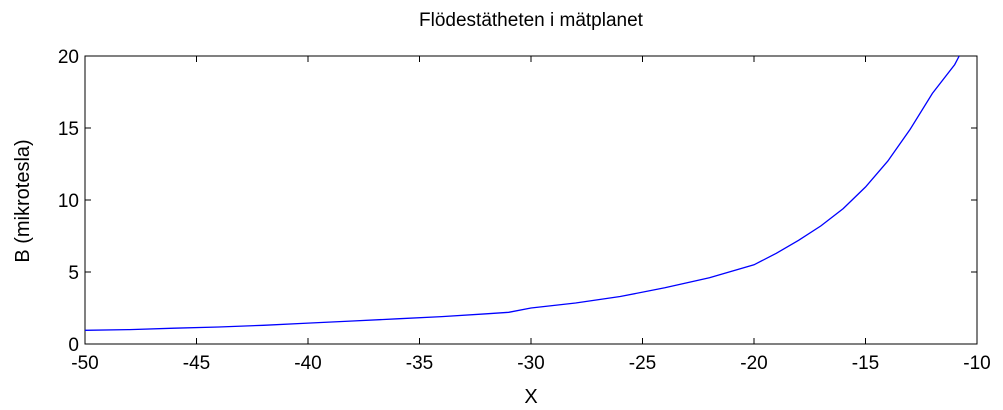 The height and width of the screenshot is (410, 1003). I want to click on x-axis-label: X, so click(530, 397).